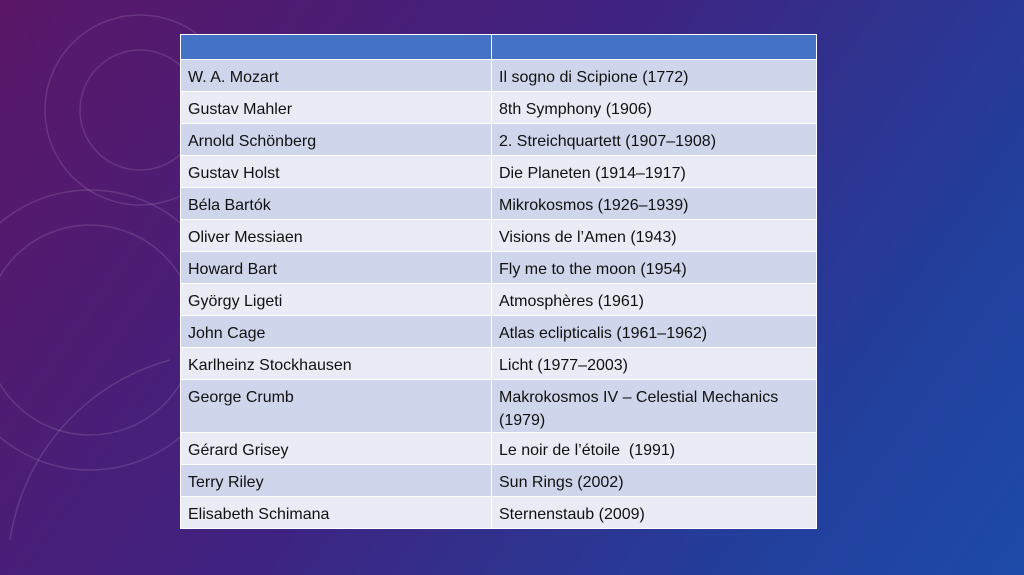 Image resolution: width=1024 pixels, height=575 pixels. Describe the element at coordinates (336, 299) in the screenshot. I see `composer-cell: György Ligeti` at that location.